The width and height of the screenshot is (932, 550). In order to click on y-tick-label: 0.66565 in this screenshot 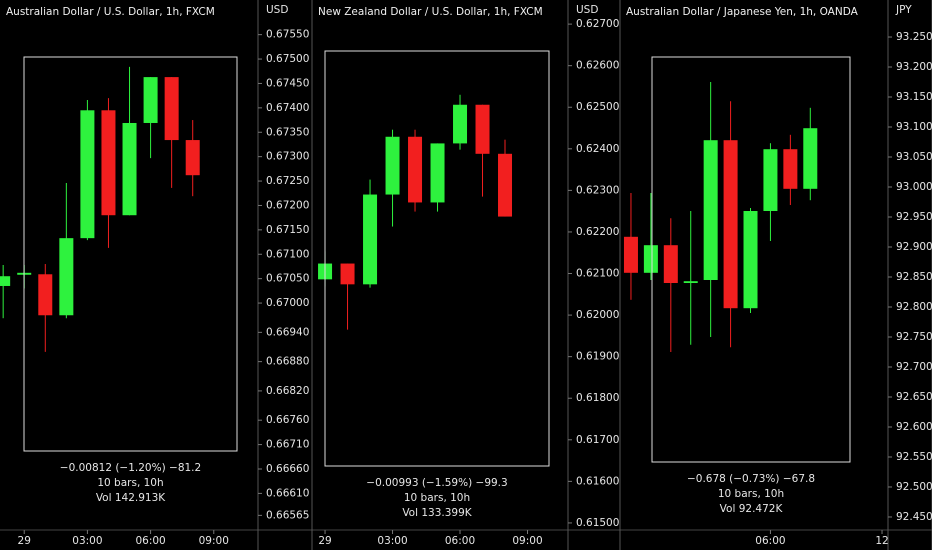, I will do `click(287, 515)`.